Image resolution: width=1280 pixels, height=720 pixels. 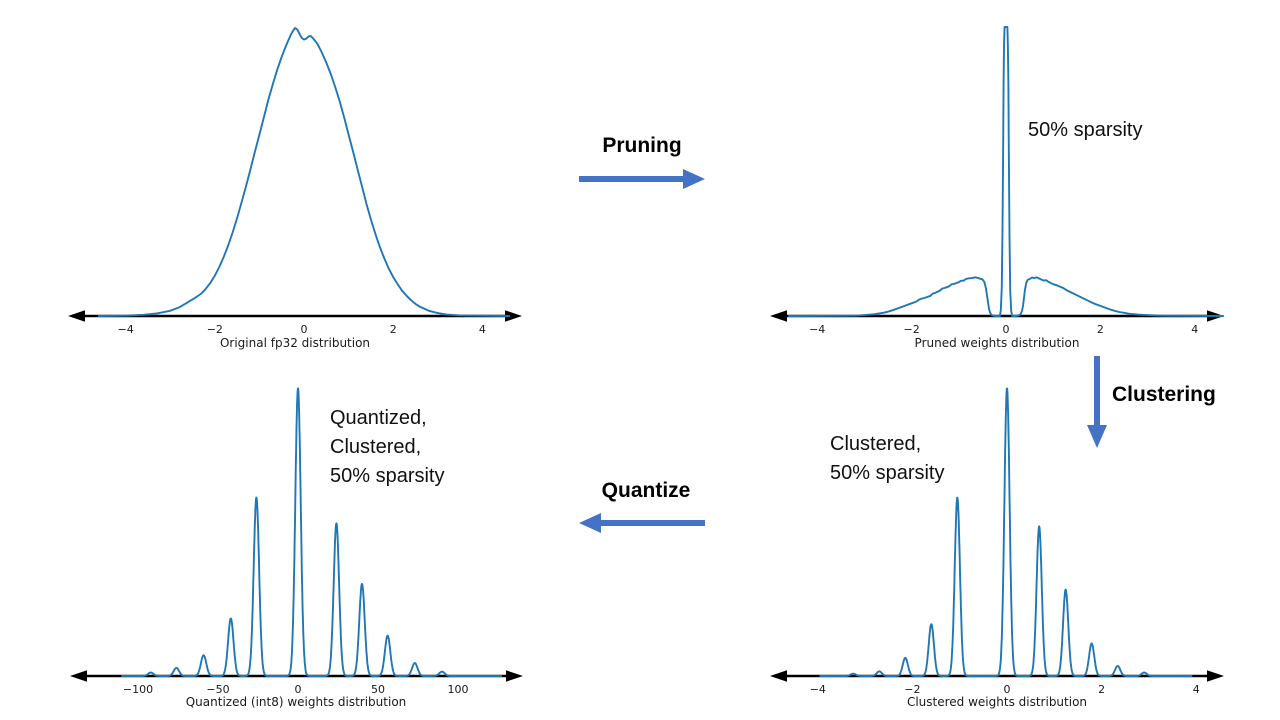 I want to click on annotation-quantized-clustered-sparsity: Quantized, Clustered, 50% sparsity, so click(x=387, y=447).